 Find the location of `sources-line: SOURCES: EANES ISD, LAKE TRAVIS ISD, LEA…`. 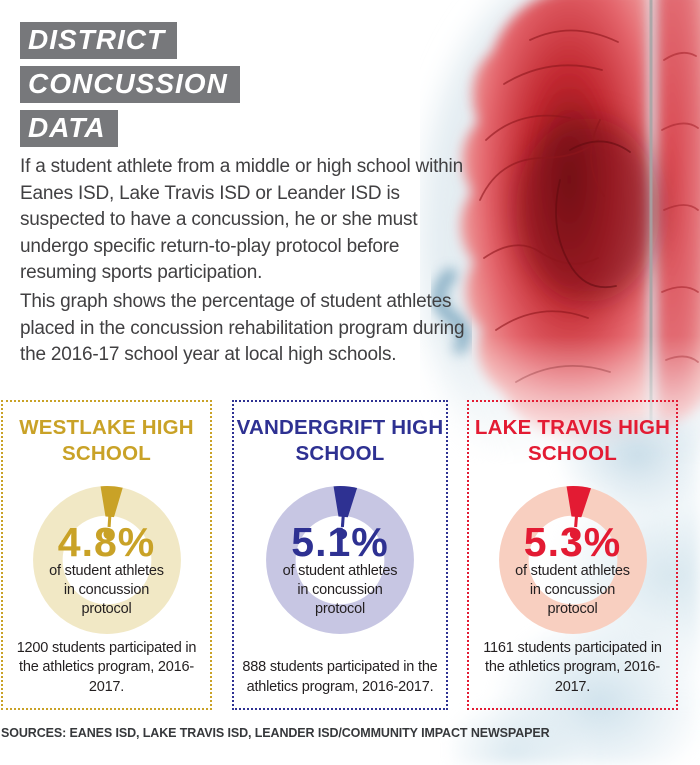

sources-line: SOURCES: EANES ISD, LAKE TRAVIS ISD, LEA… is located at coordinates (275, 733).